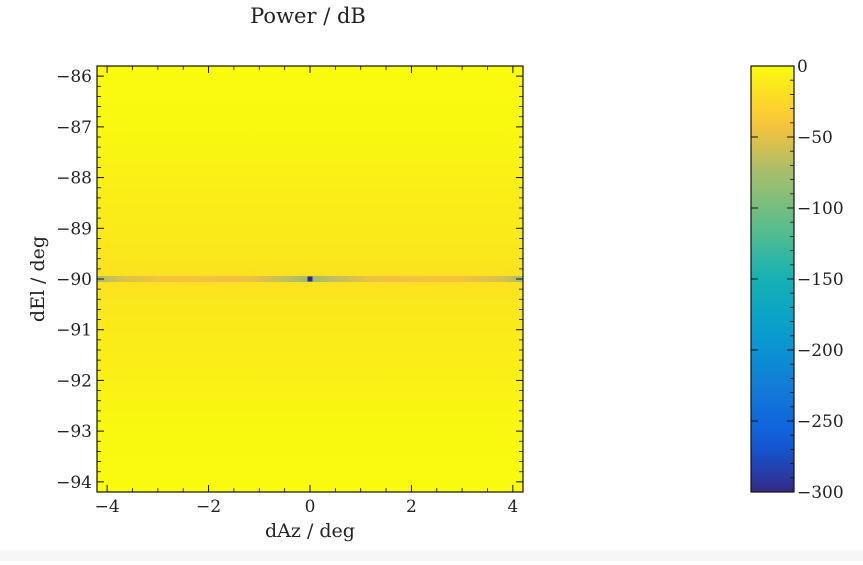 This screenshot has height=565, width=863. Describe the element at coordinates (512, 507) in the screenshot. I see `x-tick-label: 4` at that location.